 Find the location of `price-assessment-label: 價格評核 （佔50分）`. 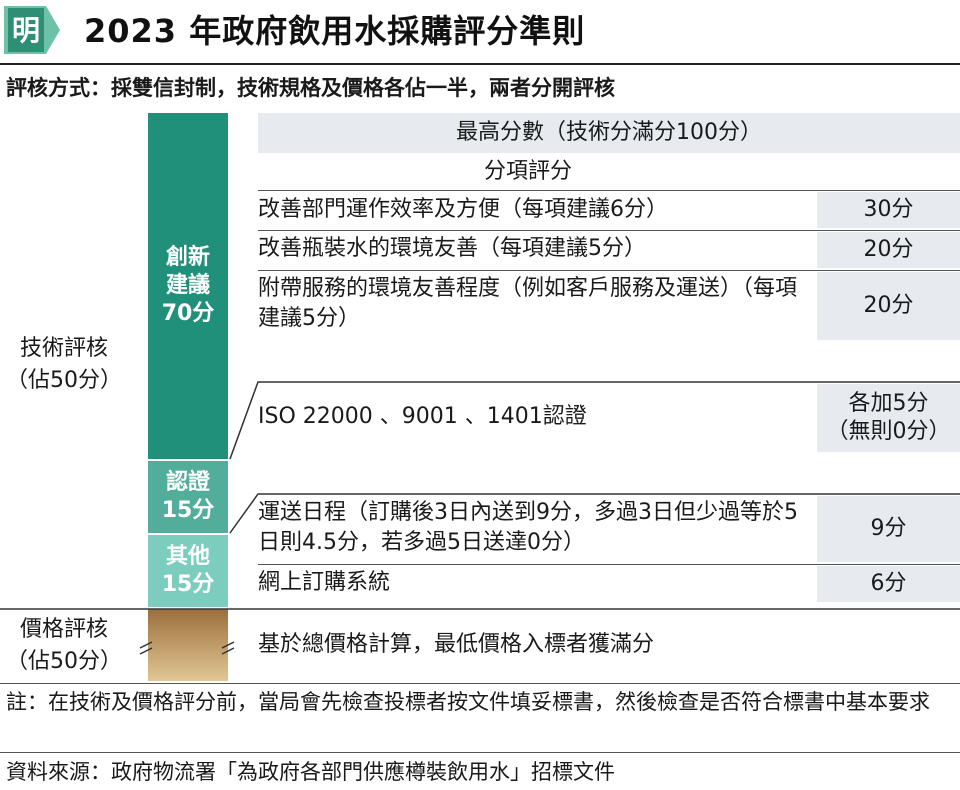

price-assessment-label: 價格評核 （佔50分） is located at coordinates (64, 646).